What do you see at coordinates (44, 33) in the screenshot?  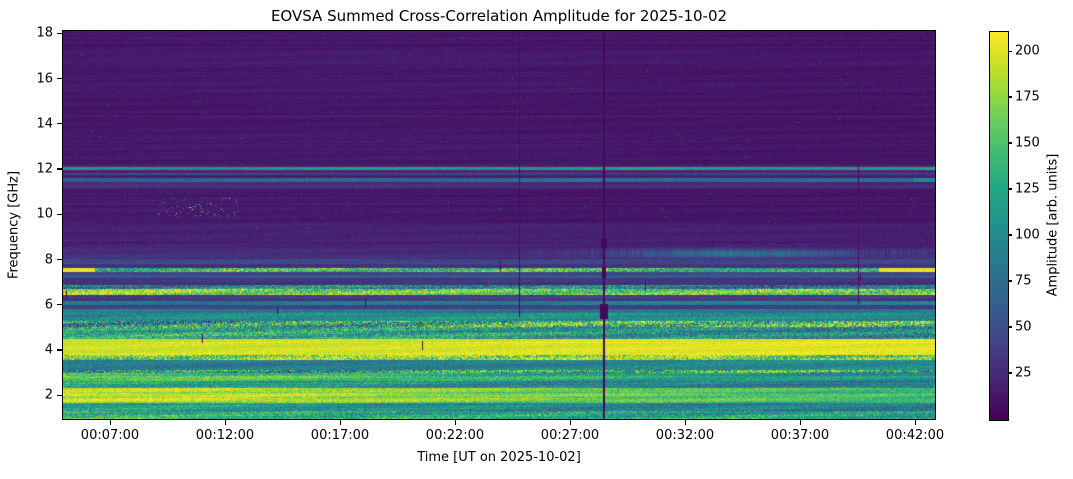 I see `y-tick-label: 18` at bounding box center [44, 33].